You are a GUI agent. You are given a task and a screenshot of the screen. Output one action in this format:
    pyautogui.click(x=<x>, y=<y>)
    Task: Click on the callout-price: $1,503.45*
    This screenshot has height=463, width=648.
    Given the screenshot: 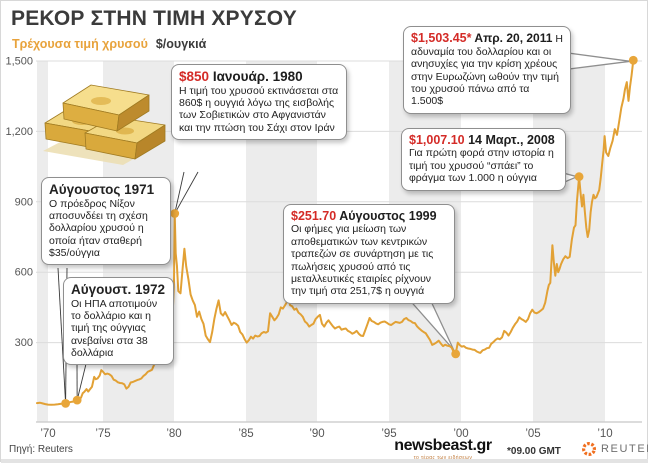 What is the action you would take?
    pyautogui.click(x=441, y=38)
    